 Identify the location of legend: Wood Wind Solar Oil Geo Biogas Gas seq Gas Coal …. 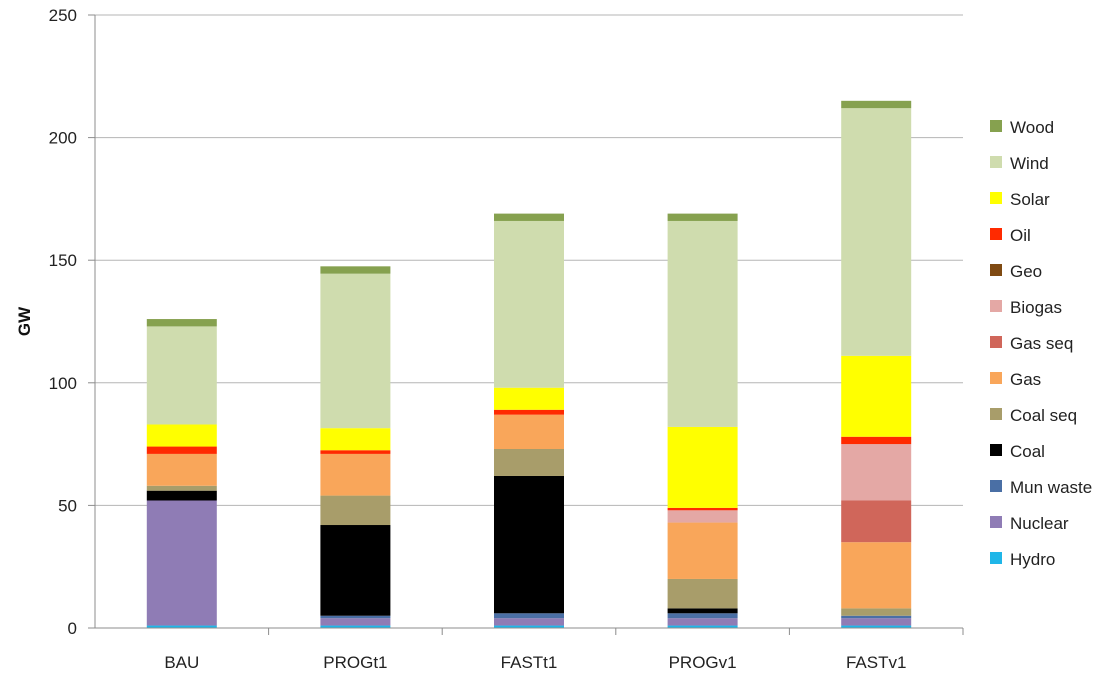
(1041, 343).